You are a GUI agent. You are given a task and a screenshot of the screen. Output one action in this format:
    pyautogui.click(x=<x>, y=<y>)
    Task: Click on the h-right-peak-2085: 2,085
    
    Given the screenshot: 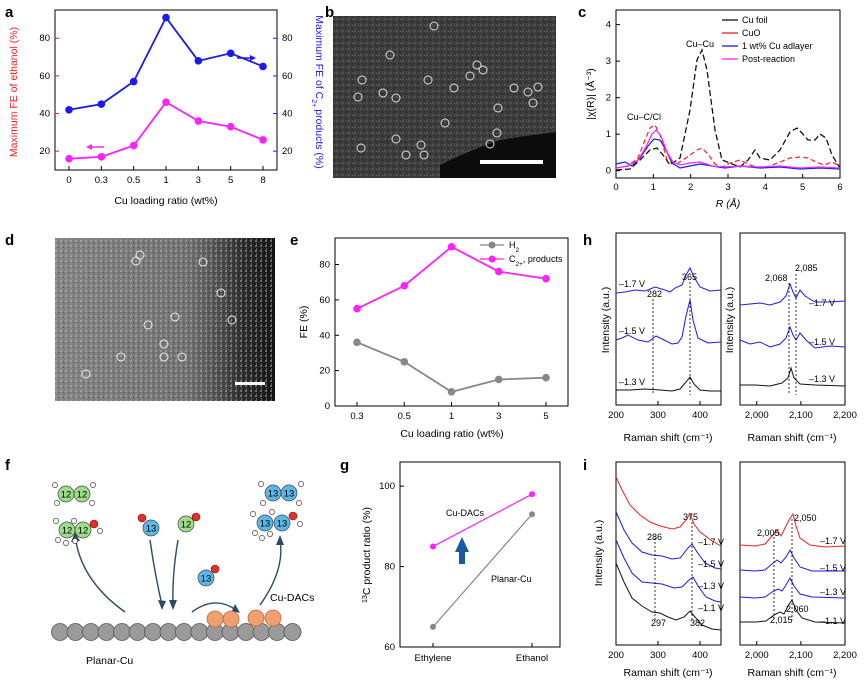 What is the action you would take?
    pyautogui.click(x=806, y=268)
    